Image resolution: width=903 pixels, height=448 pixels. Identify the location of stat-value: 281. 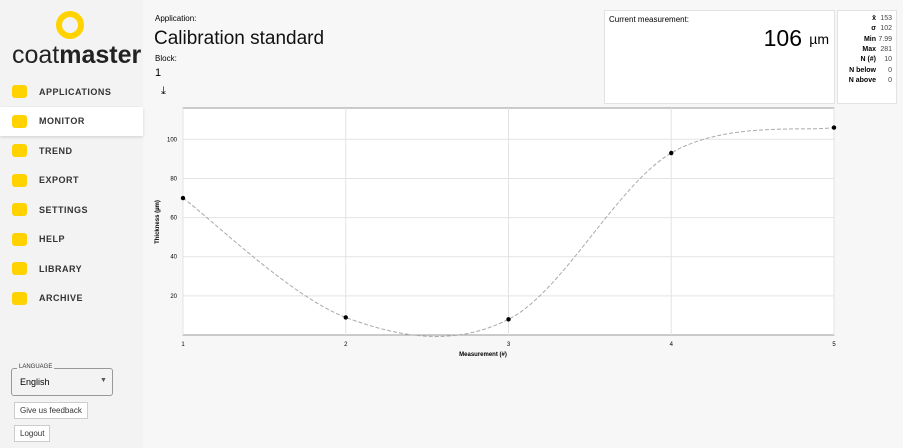
(886, 49).